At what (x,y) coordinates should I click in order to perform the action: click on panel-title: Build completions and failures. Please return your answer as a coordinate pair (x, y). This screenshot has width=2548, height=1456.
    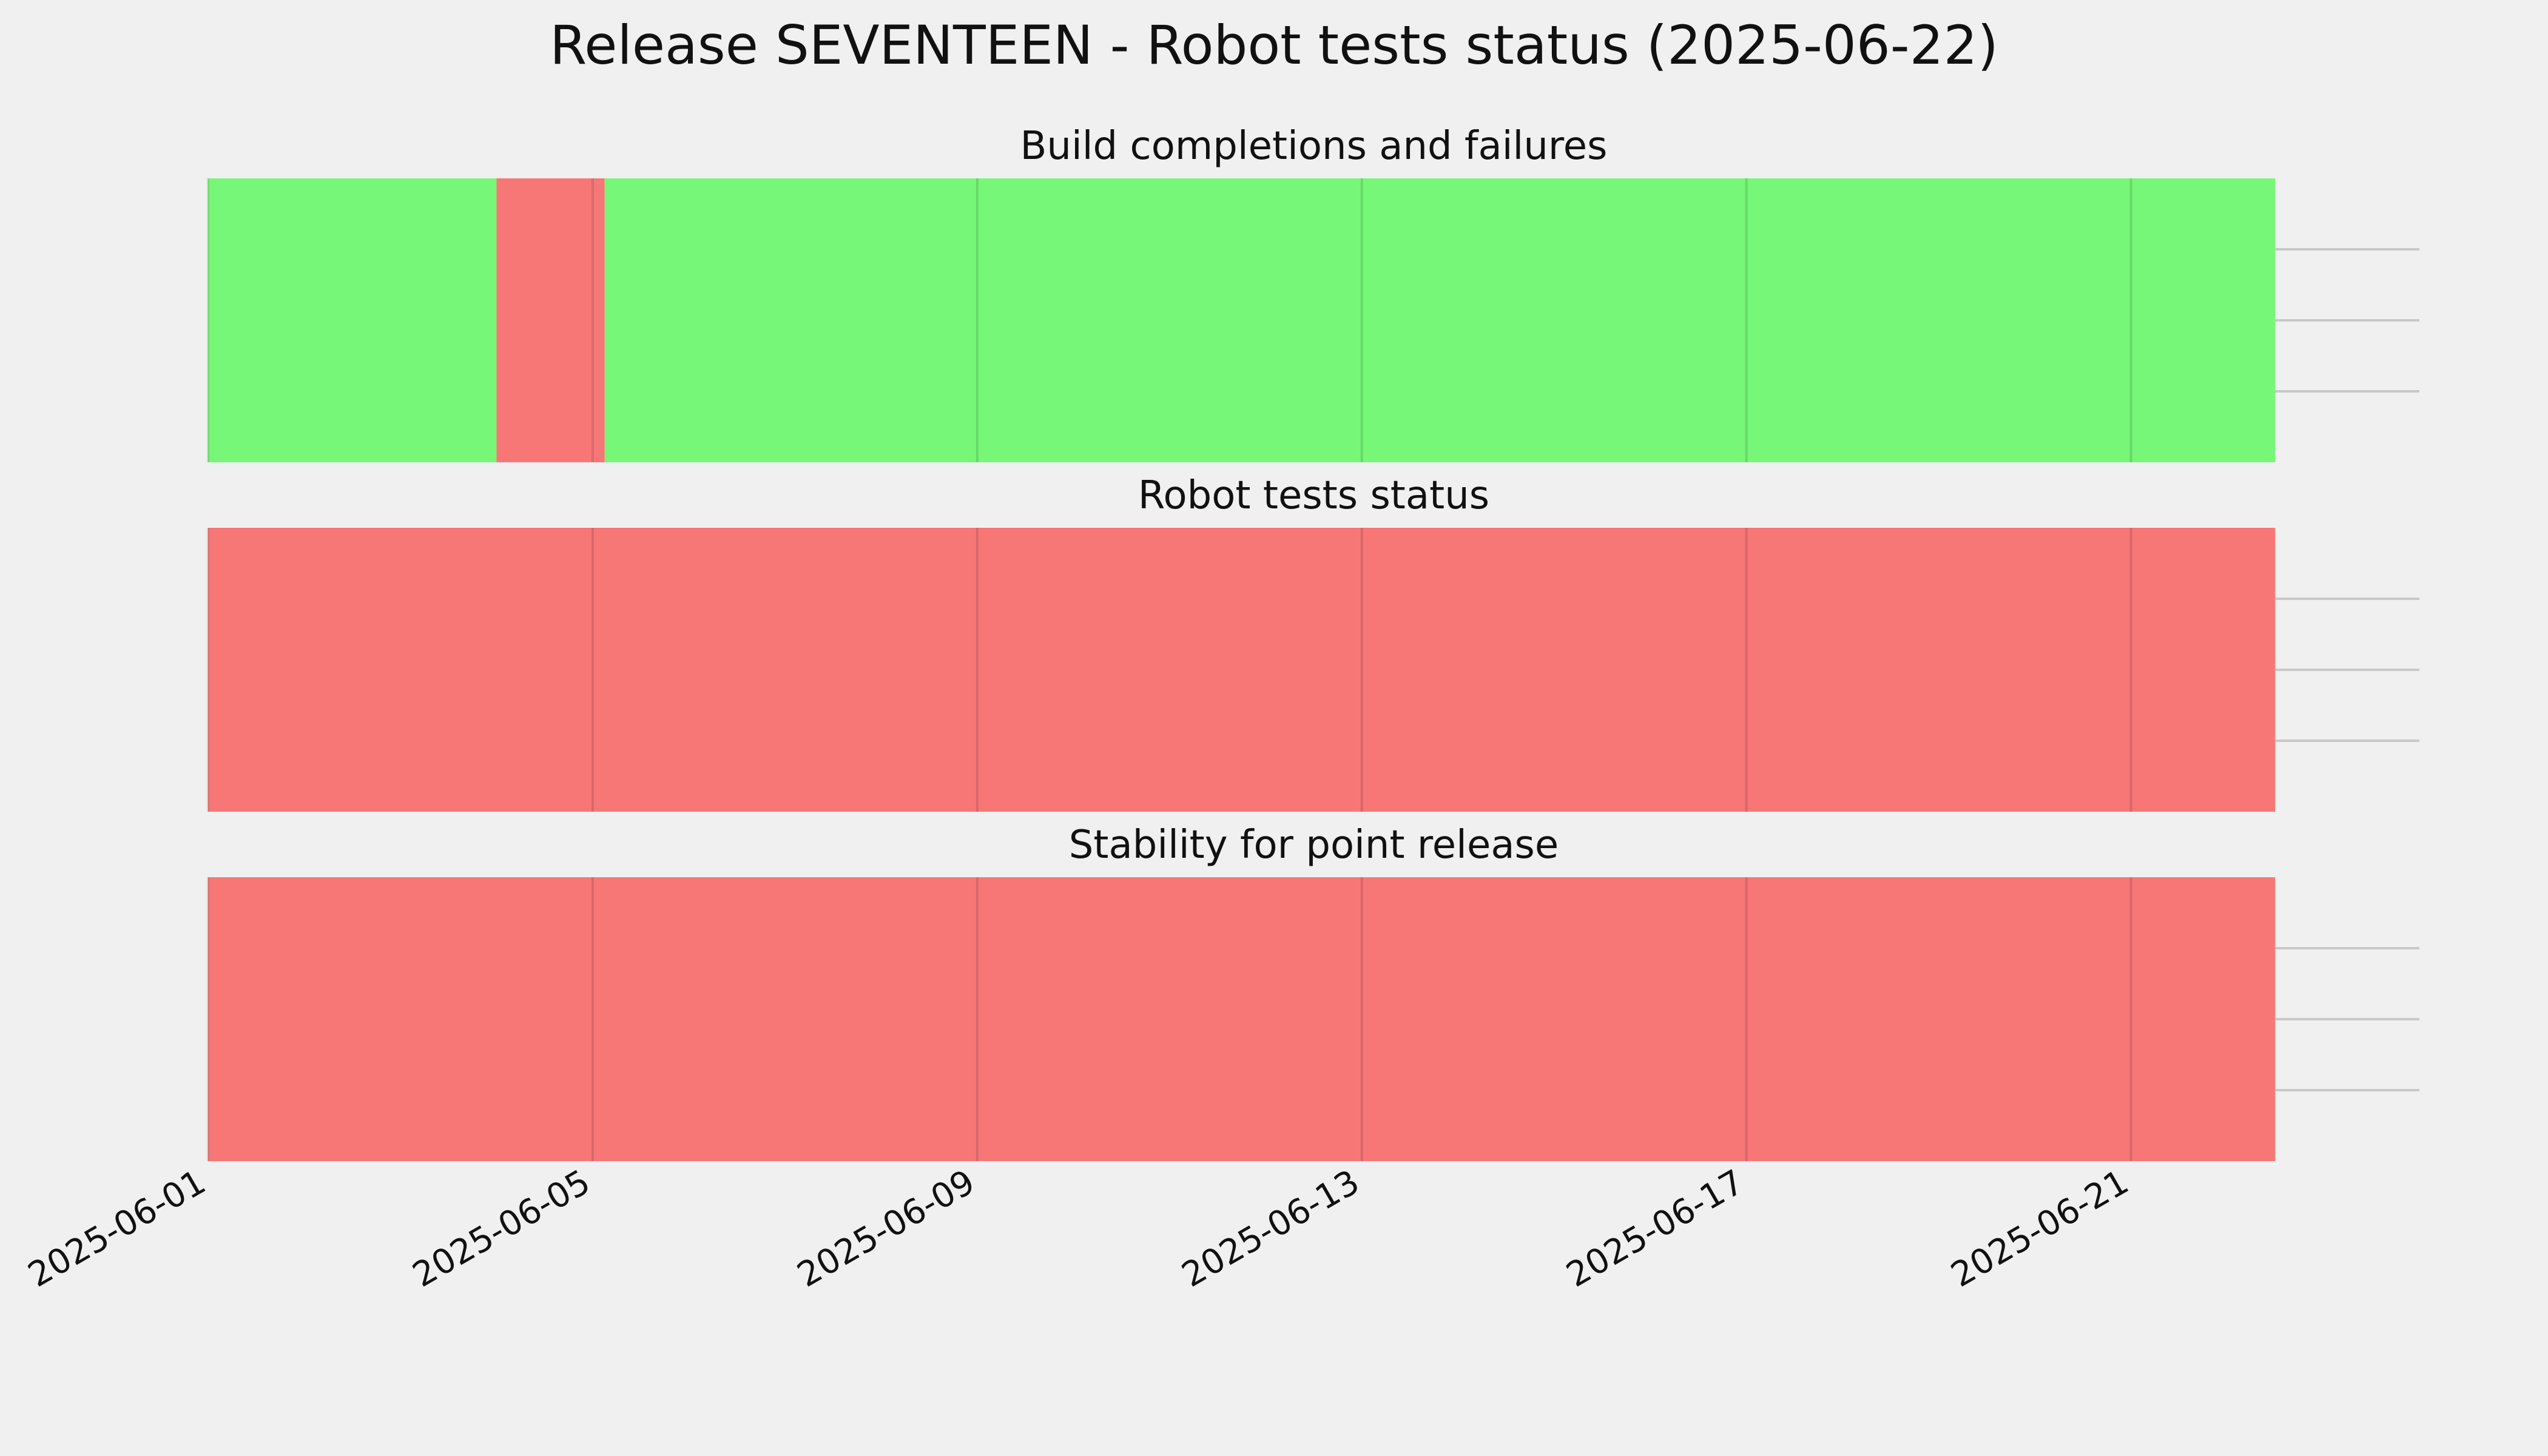
    Looking at the image, I should click on (1314, 146).